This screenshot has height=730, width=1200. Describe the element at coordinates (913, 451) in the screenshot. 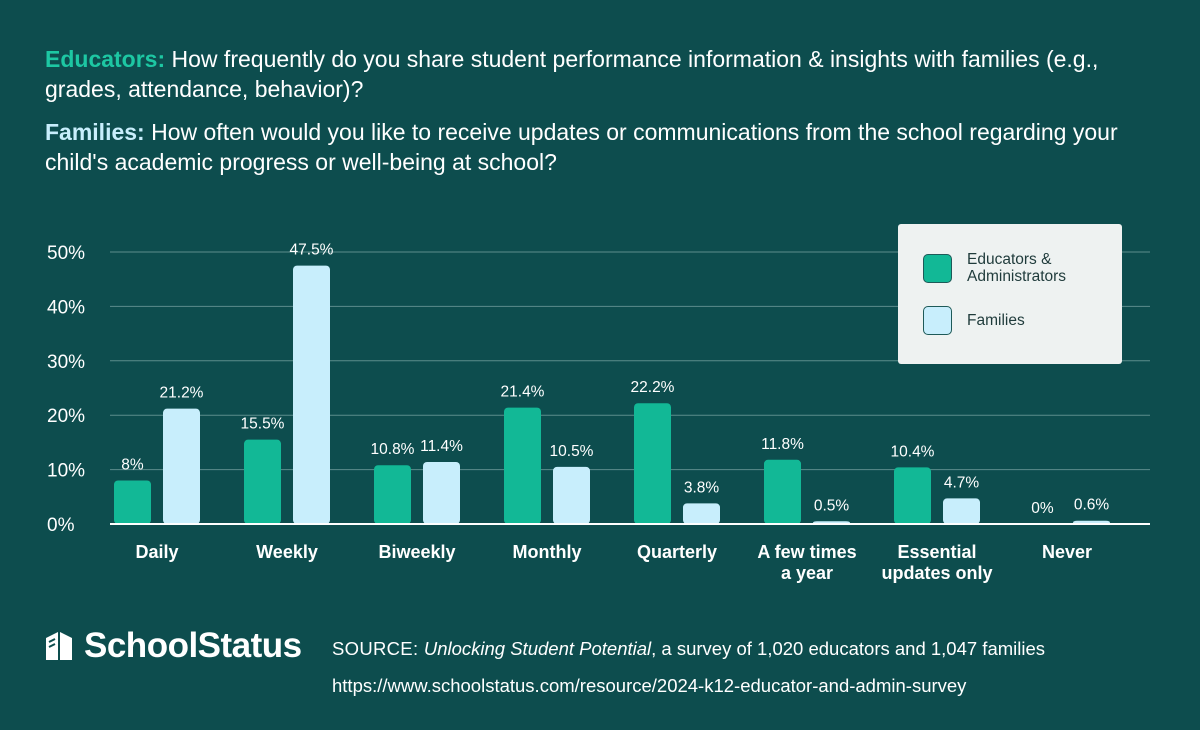

I see `data-label-educators: 10.4%` at that location.